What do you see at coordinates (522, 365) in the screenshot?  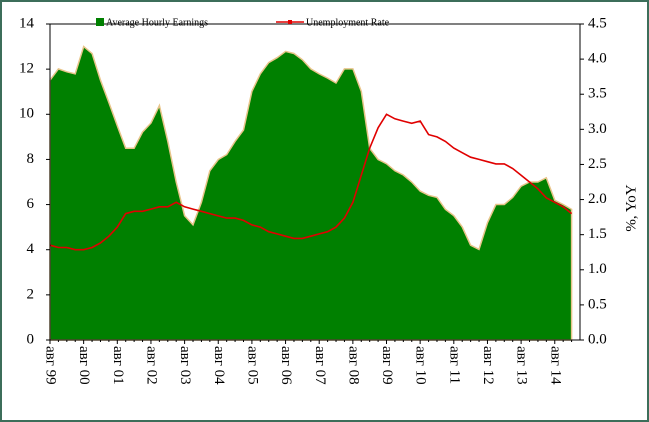 I see `x-tick-label: авг 13` at bounding box center [522, 365].